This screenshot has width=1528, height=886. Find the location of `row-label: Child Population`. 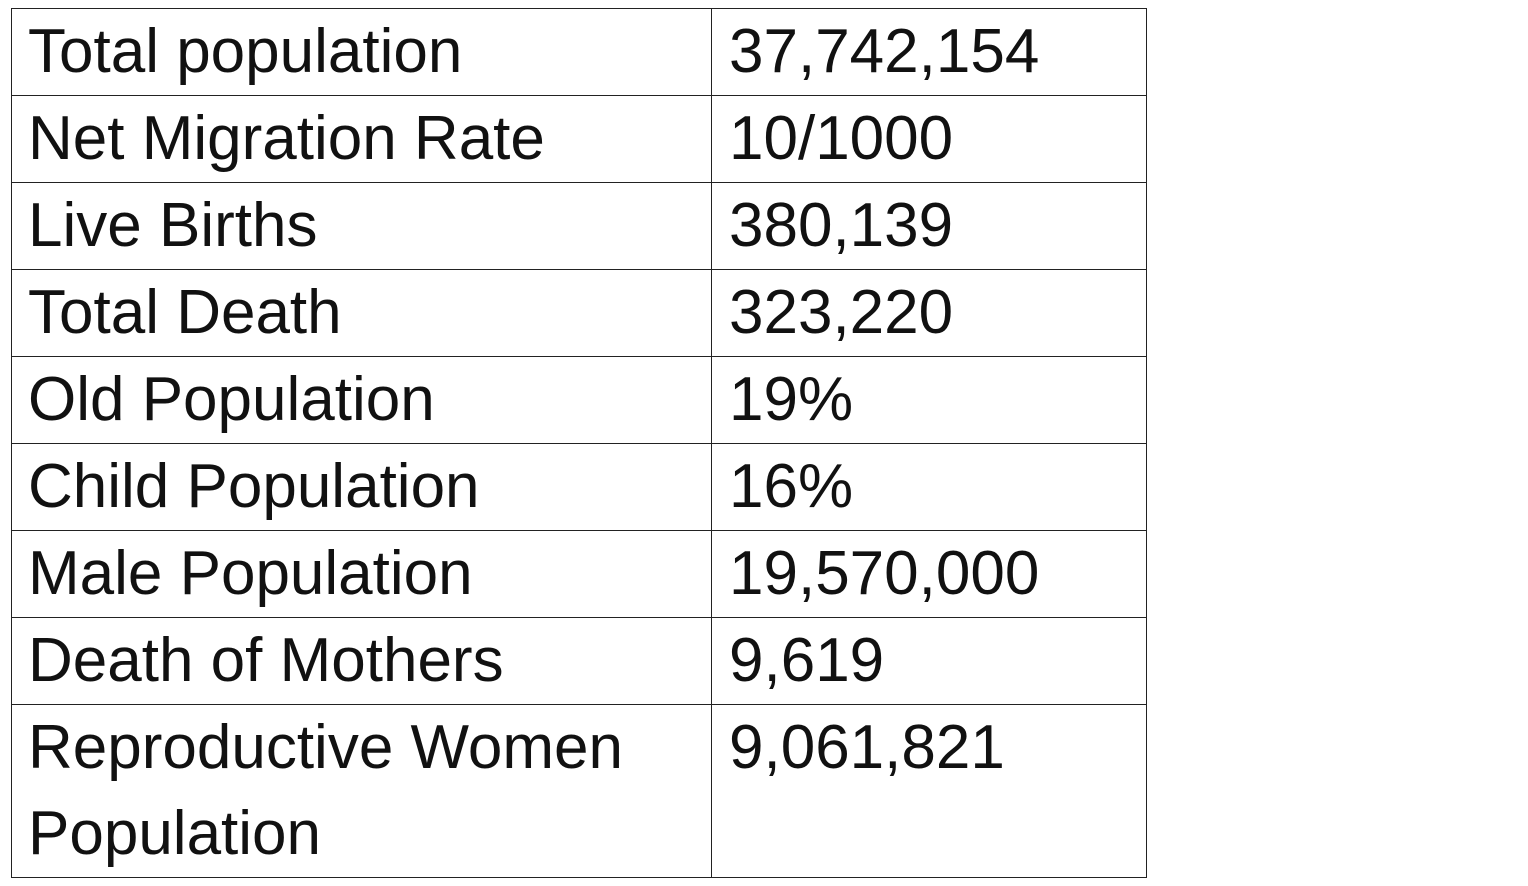

row-label: Child Population is located at coordinates (361, 487).